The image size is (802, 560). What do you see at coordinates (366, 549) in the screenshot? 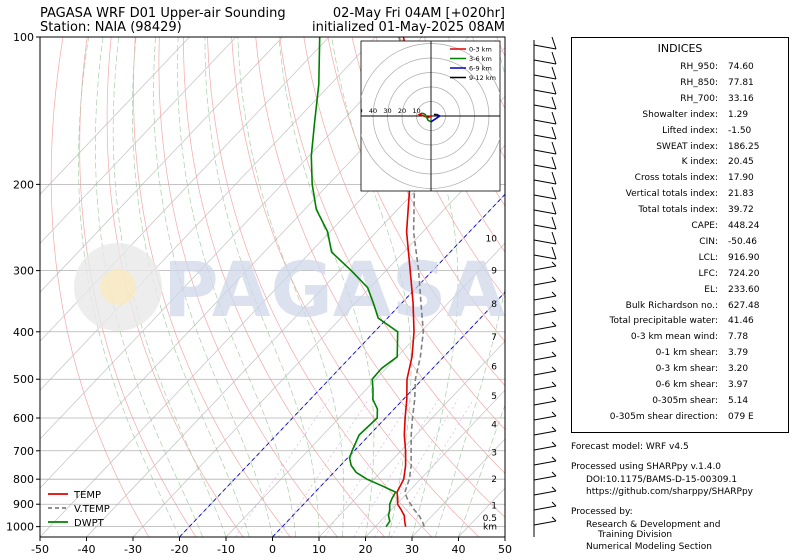
I see `x-tick-label: 20` at bounding box center [366, 549].